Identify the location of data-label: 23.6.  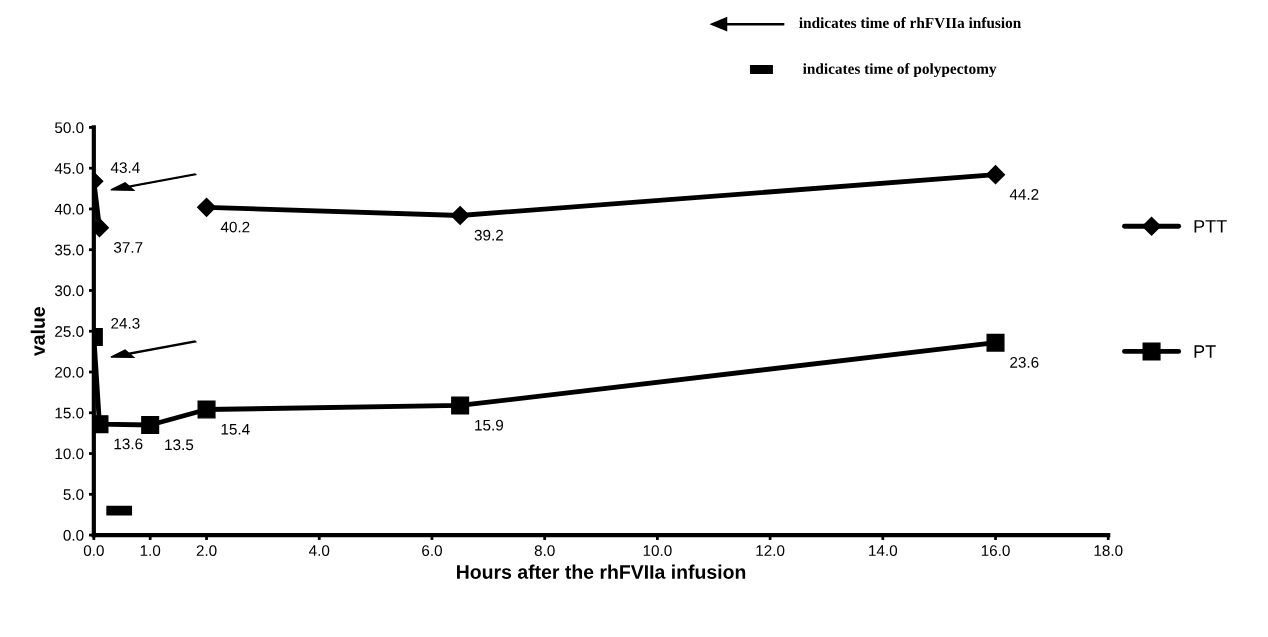
(1024, 362).